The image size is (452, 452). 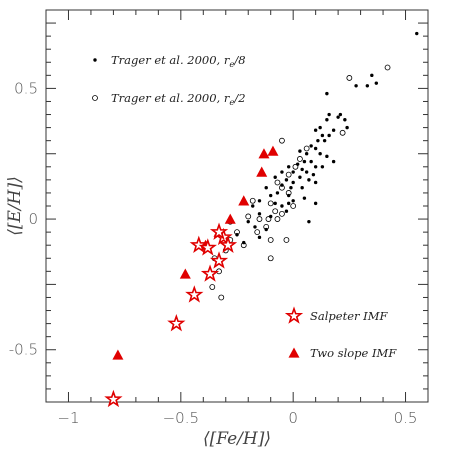 What do you see at coordinates (178, 61) in the screenshot?
I see `legend-label: Trager et al. 2000, re/8` at bounding box center [178, 61].